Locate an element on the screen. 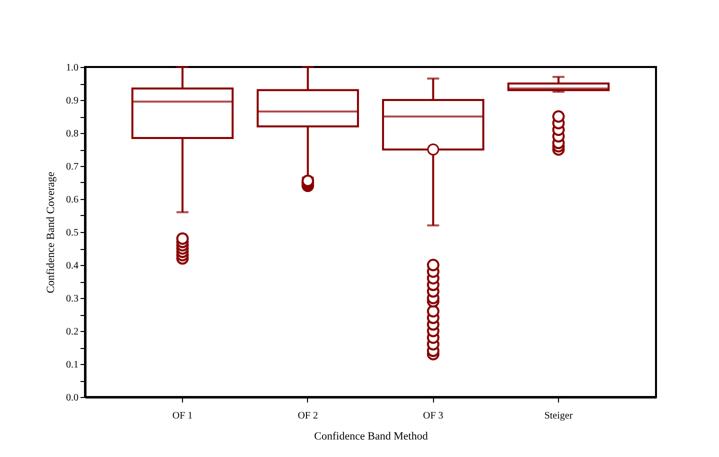 This screenshot has width=719, height=457. y-tick-label: 0.9 is located at coordinates (72, 101).